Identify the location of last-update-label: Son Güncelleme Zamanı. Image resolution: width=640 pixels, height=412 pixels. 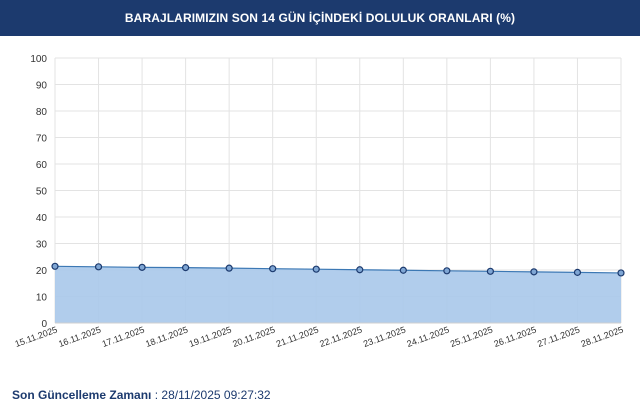
(82, 395).